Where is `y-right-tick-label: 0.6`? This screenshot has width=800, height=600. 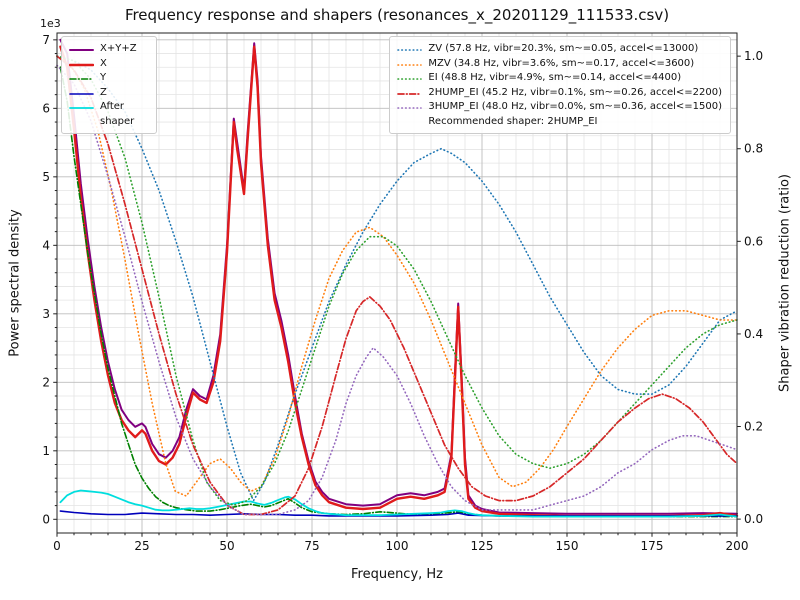 y-right-tick-label: 0.6 is located at coordinates (753, 241).